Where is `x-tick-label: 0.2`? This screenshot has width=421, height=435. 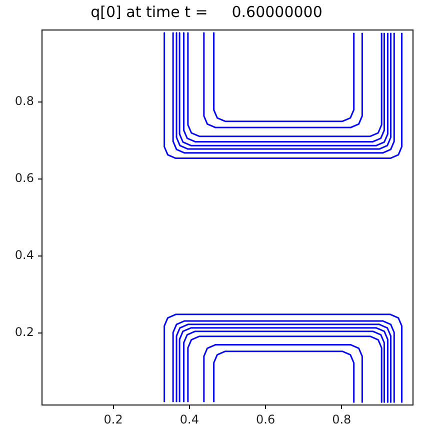
x-tick-label: 0.2 is located at coordinates (113, 419).